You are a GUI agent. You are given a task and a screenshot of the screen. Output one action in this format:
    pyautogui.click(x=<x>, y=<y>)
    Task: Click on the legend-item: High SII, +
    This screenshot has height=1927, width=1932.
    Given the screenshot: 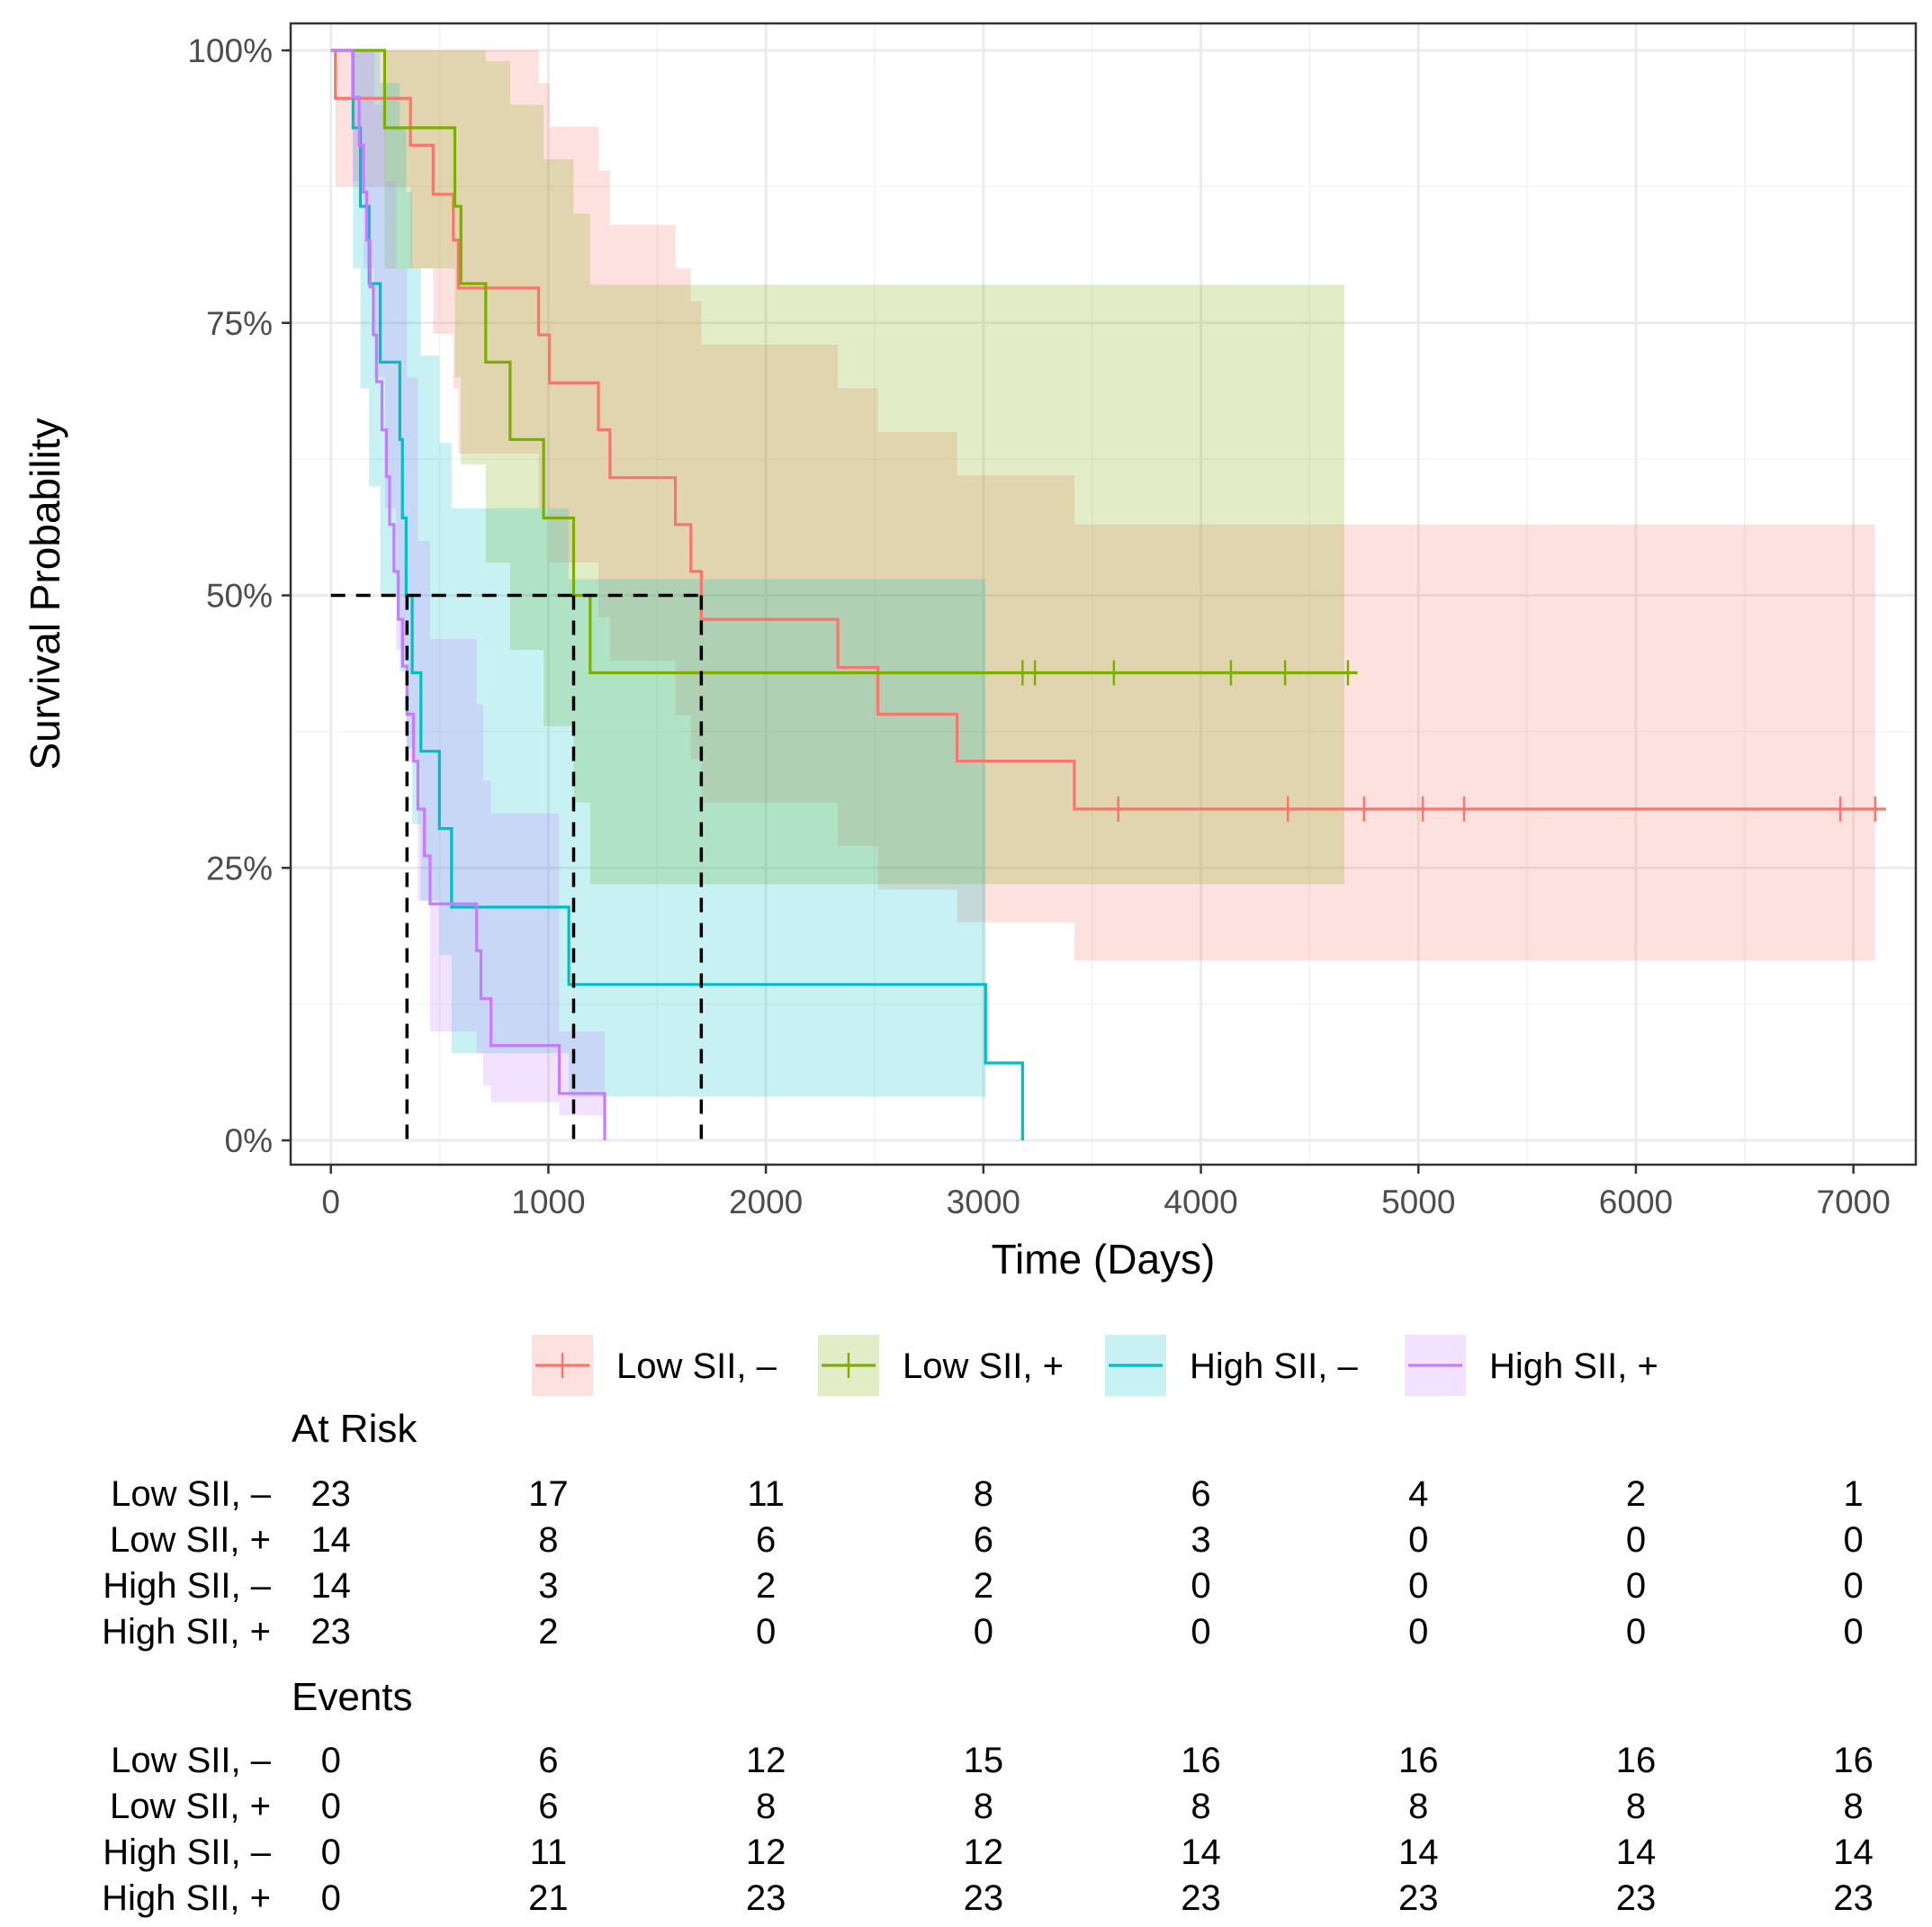 What is the action you would take?
    pyautogui.click(x=1531, y=1365)
    